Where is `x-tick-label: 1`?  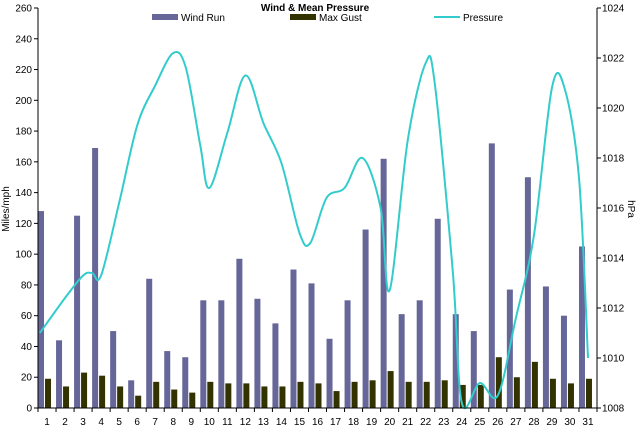
x-tick-label: 1 is located at coordinates (47, 422).